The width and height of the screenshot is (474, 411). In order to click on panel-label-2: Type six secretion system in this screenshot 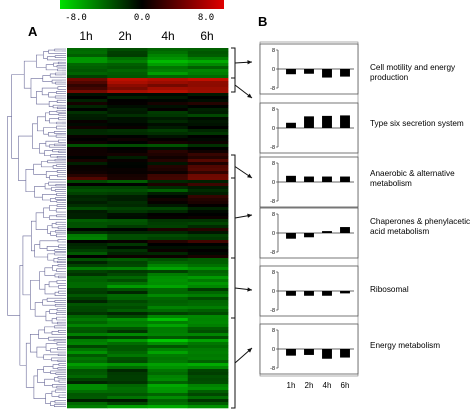, I will do `click(417, 123)`.